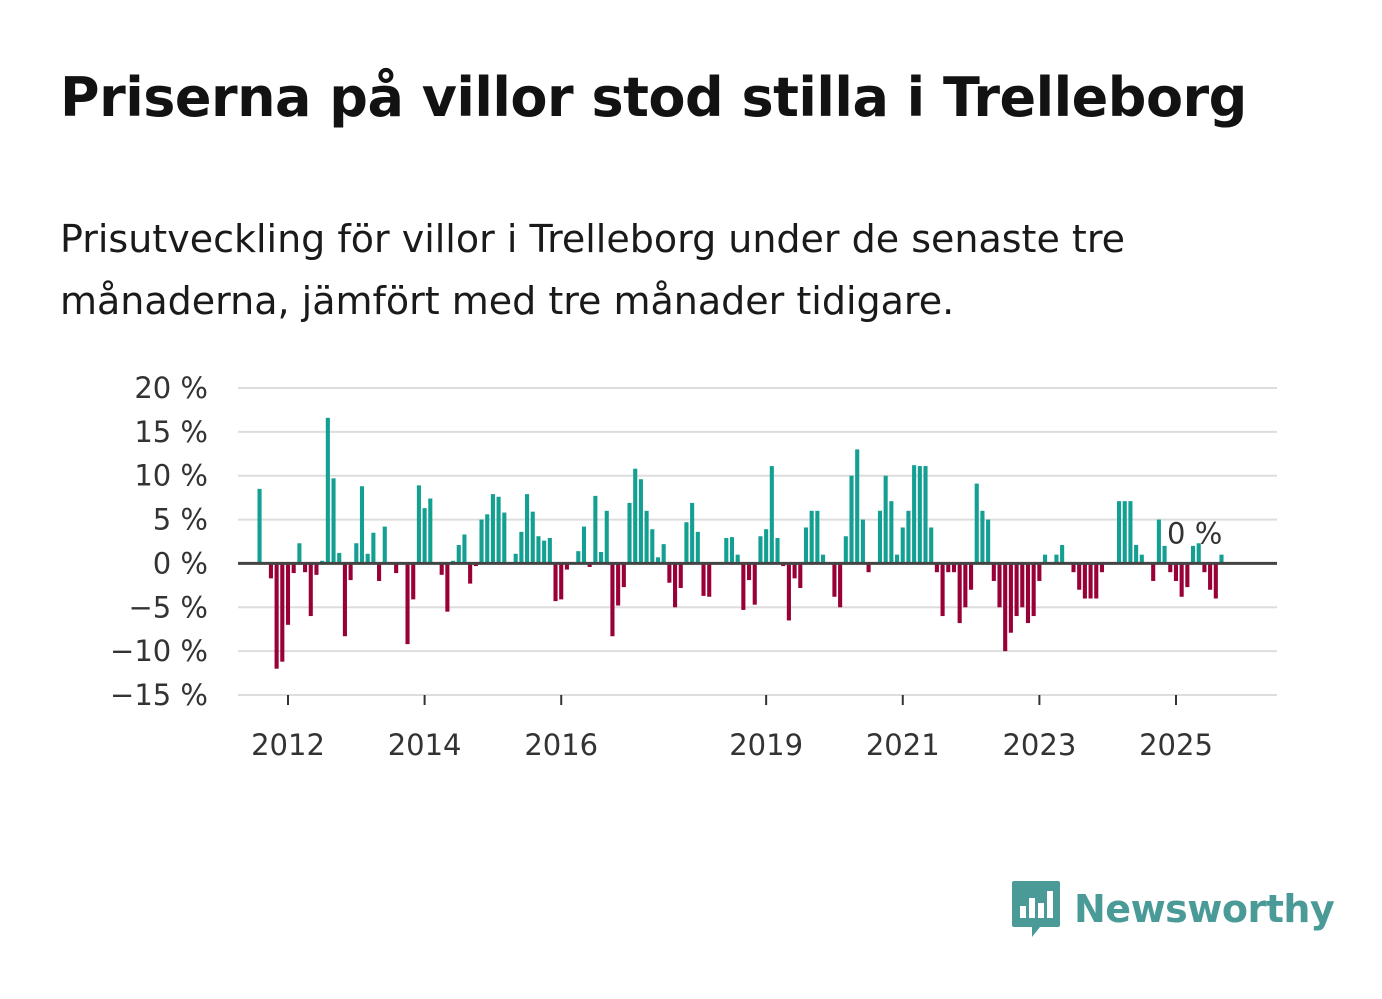 The image size is (1382, 999). Describe the element at coordinates (171, 432) in the screenshot. I see `y-tick-label: 15 %` at that location.